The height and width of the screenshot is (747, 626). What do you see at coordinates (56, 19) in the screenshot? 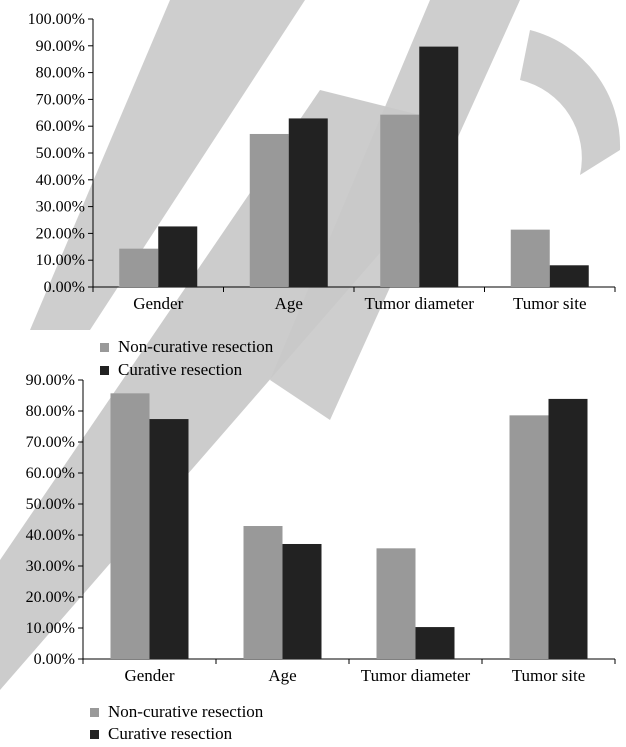
I see `y-tick-label: 100.00%` at bounding box center [56, 19].